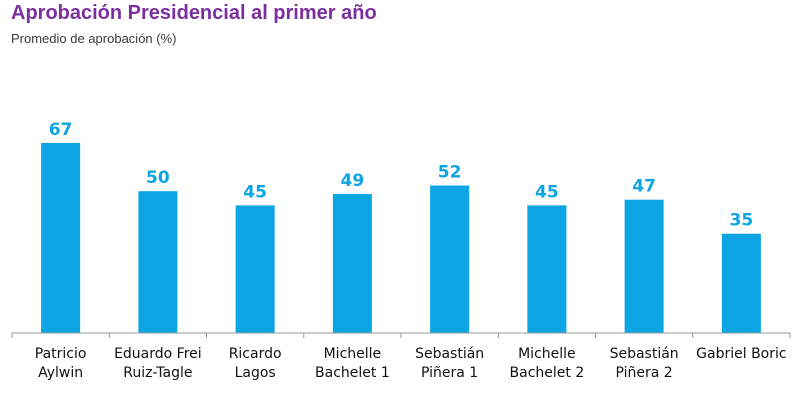 The image size is (800, 405). What do you see at coordinates (94, 38) in the screenshot?
I see `chart-subtitle: Promedio de aprobación (%)` at bounding box center [94, 38].